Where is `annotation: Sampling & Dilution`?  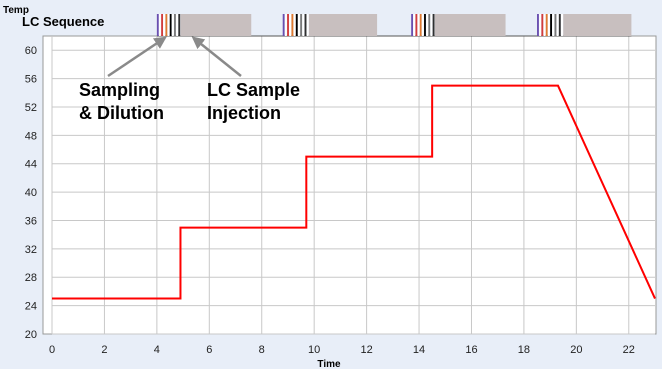
annotation: Sampling & Dilution is located at coordinates (123, 79).